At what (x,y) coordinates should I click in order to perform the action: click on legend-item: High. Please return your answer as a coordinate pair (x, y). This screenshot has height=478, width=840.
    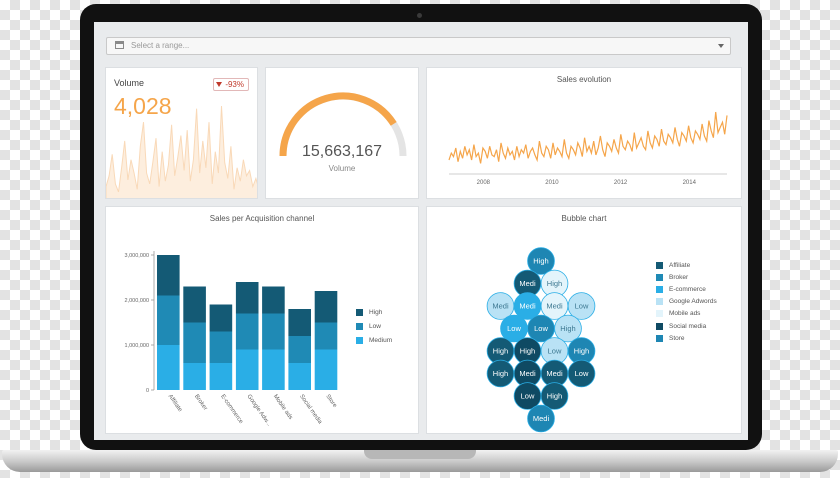
    Looking at the image, I should click on (374, 312).